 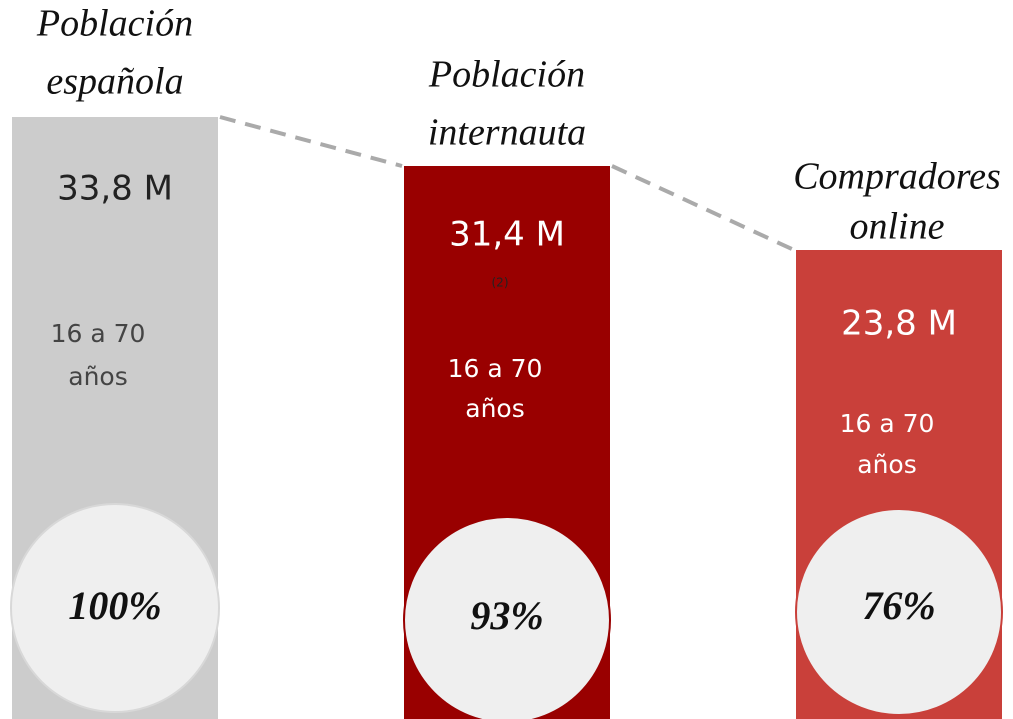 I want to click on column-title: española, so click(x=114, y=82).